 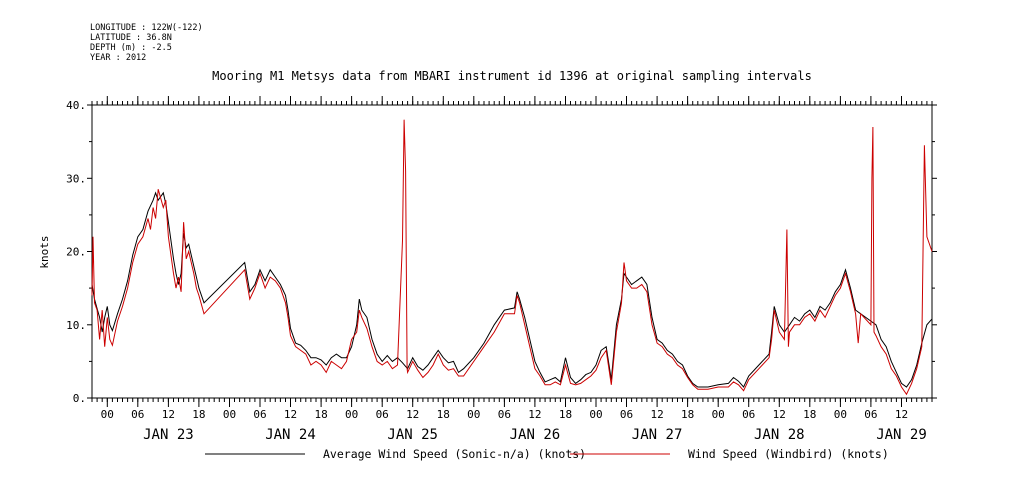 What do you see at coordinates (76, 325) in the screenshot?
I see `y-tick-label: 10.` at bounding box center [76, 325].